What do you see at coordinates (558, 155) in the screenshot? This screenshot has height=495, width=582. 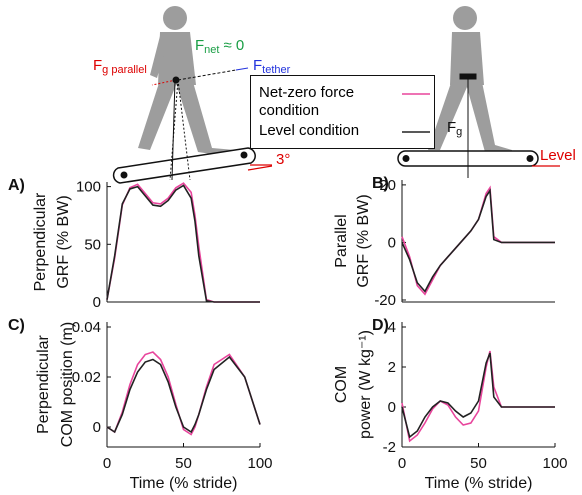 I see `level-label: Level` at bounding box center [558, 155].